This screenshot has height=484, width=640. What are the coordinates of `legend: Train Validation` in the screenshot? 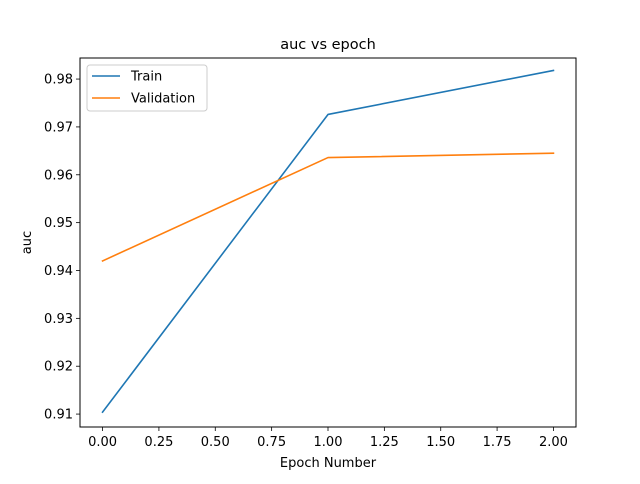 It's located at (147, 88).